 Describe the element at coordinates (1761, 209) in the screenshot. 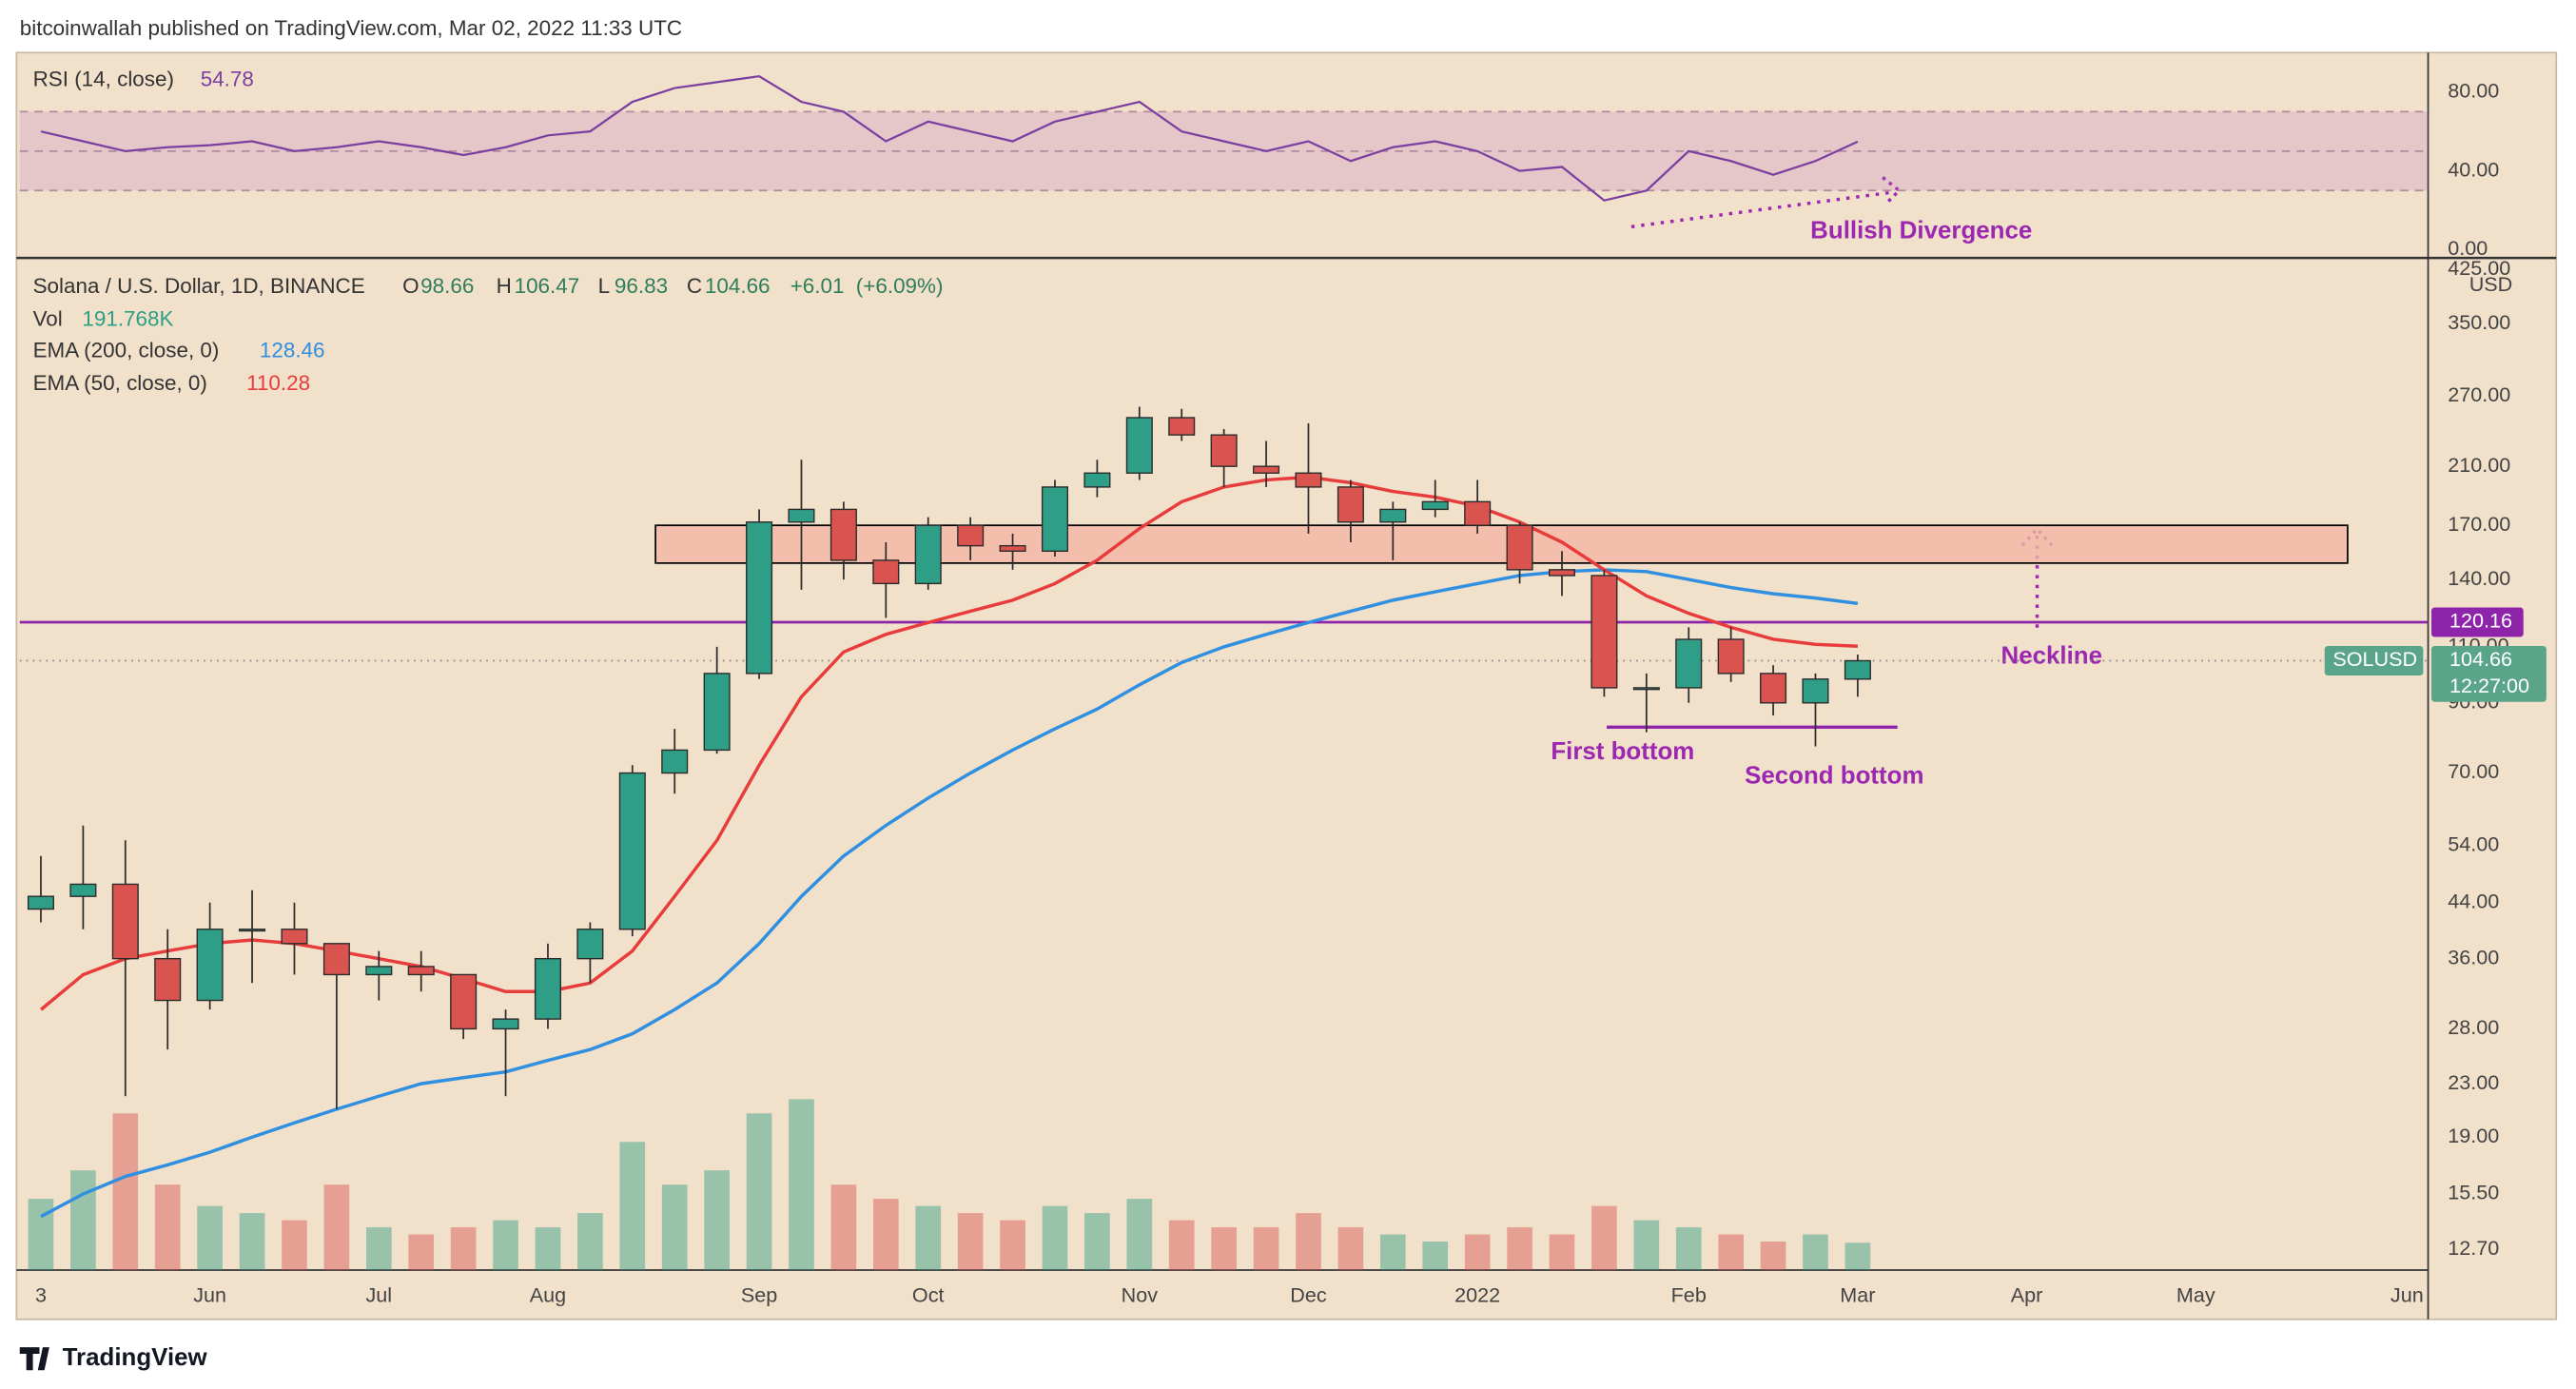

I see `divergence-line` at that location.